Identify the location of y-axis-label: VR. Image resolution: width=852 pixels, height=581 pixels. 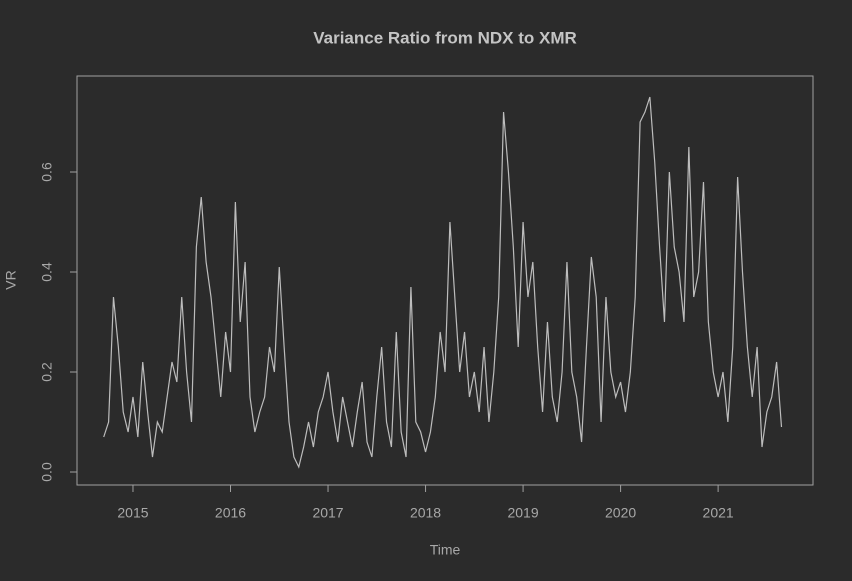
(11, 279).